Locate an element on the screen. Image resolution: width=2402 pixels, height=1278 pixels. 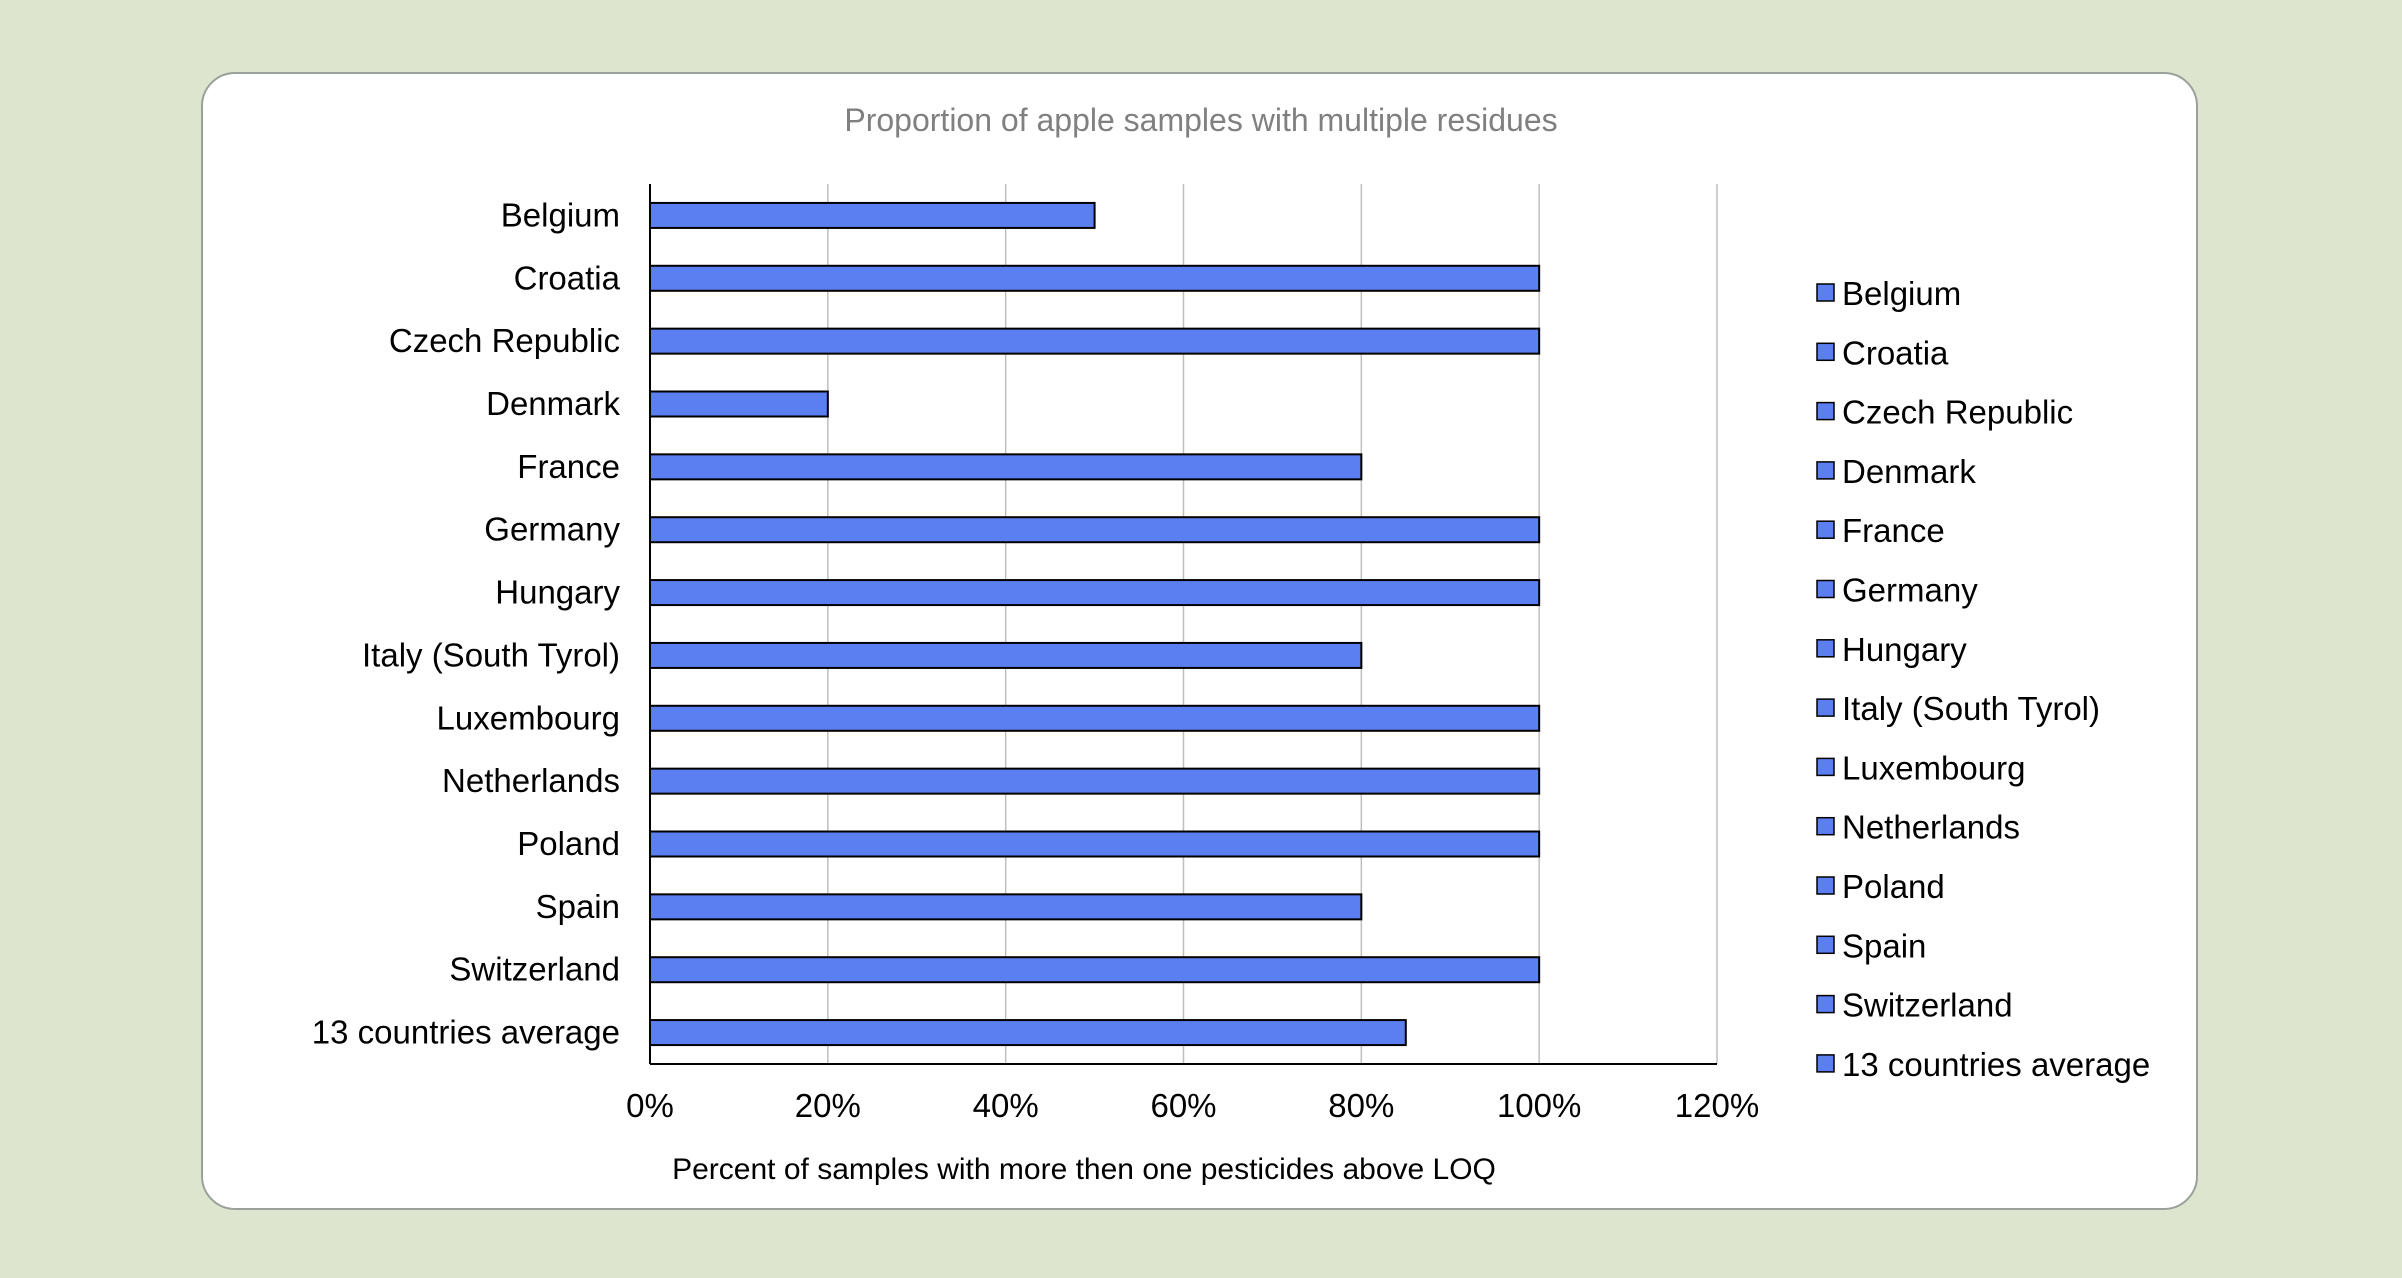
x-tick-label: 20% is located at coordinates (828, 1105).